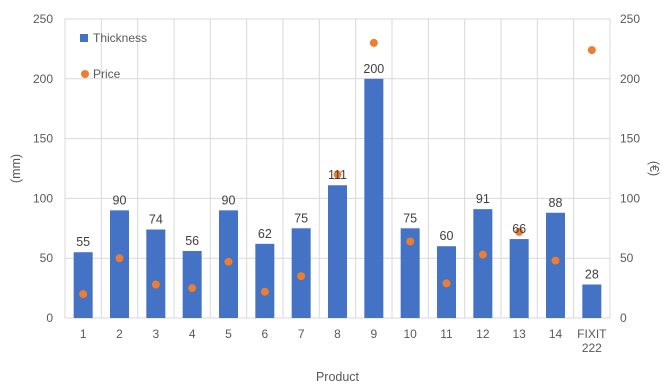 The image size is (662, 384). Describe the element at coordinates (623, 318) in the screenshot. I see `y-tick-label-right: 0` at that location.